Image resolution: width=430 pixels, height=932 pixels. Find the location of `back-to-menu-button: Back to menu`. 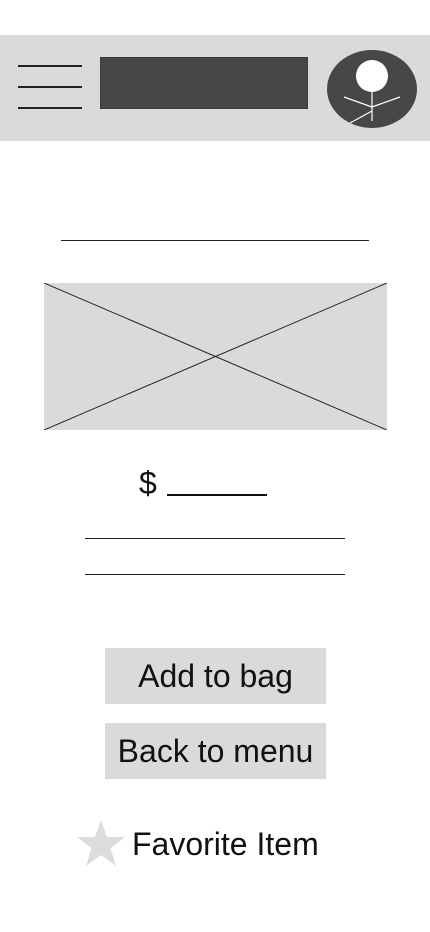

back-to-menu-button: Back to menu is located at coordinates (215, 751).